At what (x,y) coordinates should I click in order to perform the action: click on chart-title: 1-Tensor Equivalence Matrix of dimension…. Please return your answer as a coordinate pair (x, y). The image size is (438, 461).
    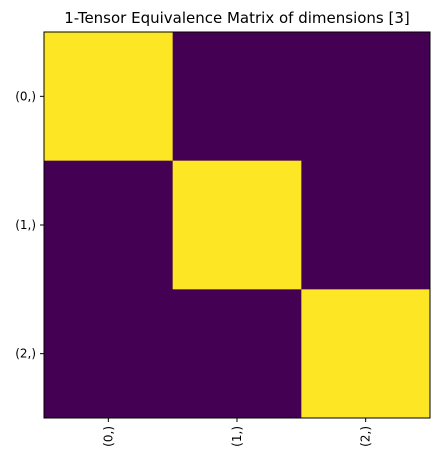
    Looking at the image, I should click on (237, 18).